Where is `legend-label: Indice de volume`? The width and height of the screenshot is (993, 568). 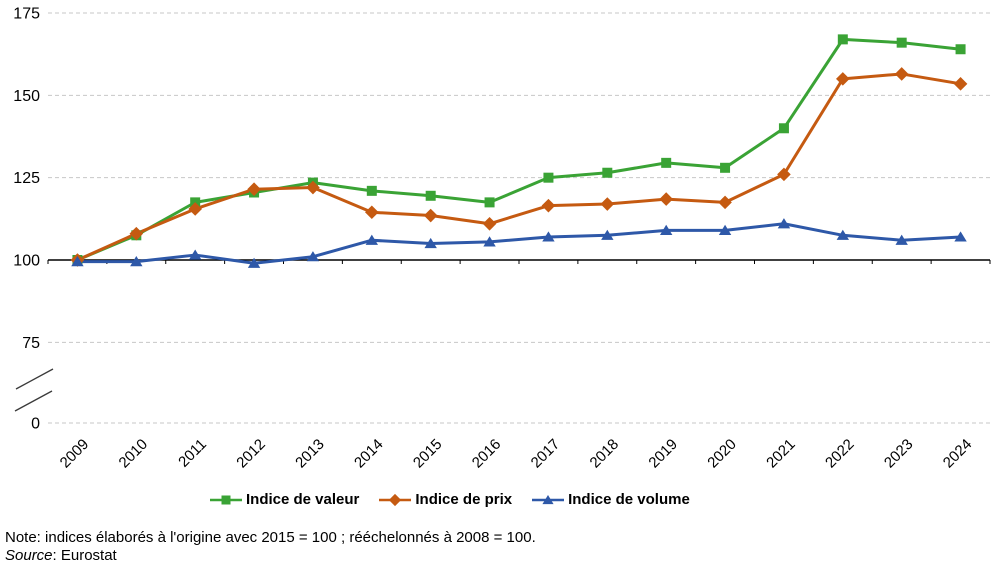
legend-label: Indice de volume is located at coordinates (629, 499).